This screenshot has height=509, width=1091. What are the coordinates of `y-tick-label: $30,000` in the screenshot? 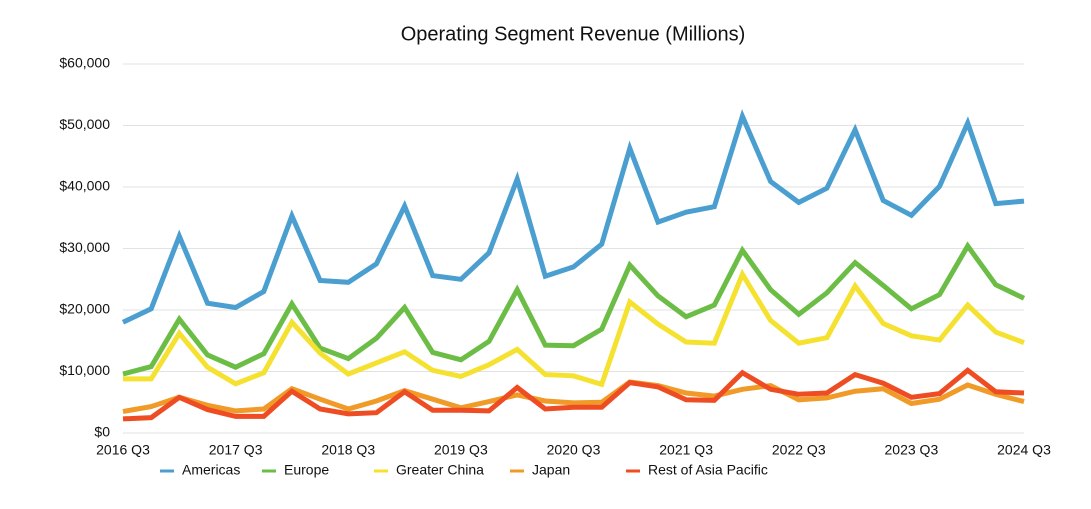 It's located at (84, 247).